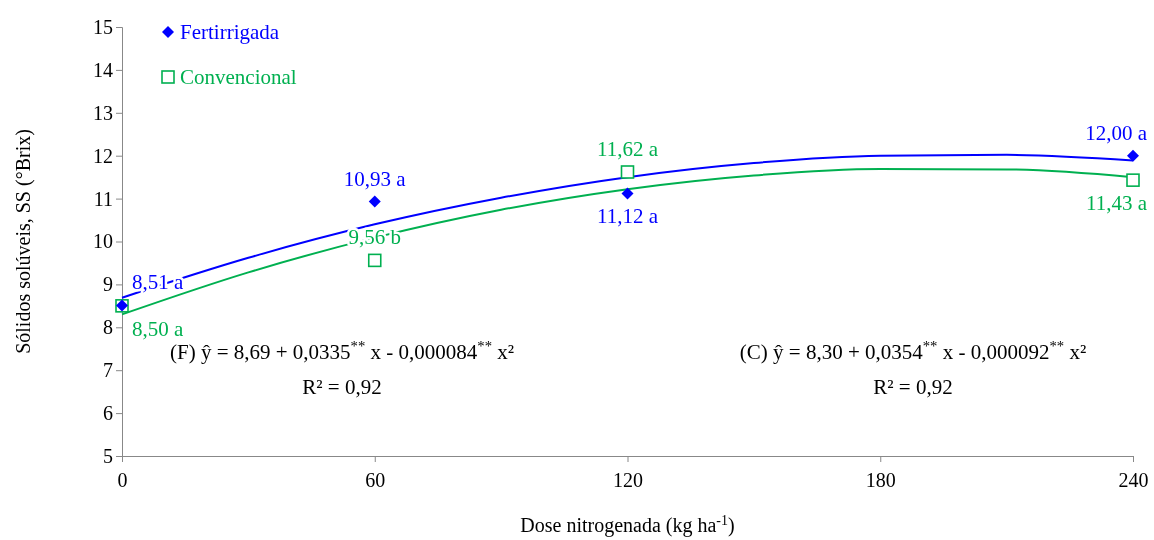 The height and width of the screenshot is (540, 1154). Describe the element at coordinates (1116, 203) in the screenshot. I see `data-label: 11,43 a` at that location.